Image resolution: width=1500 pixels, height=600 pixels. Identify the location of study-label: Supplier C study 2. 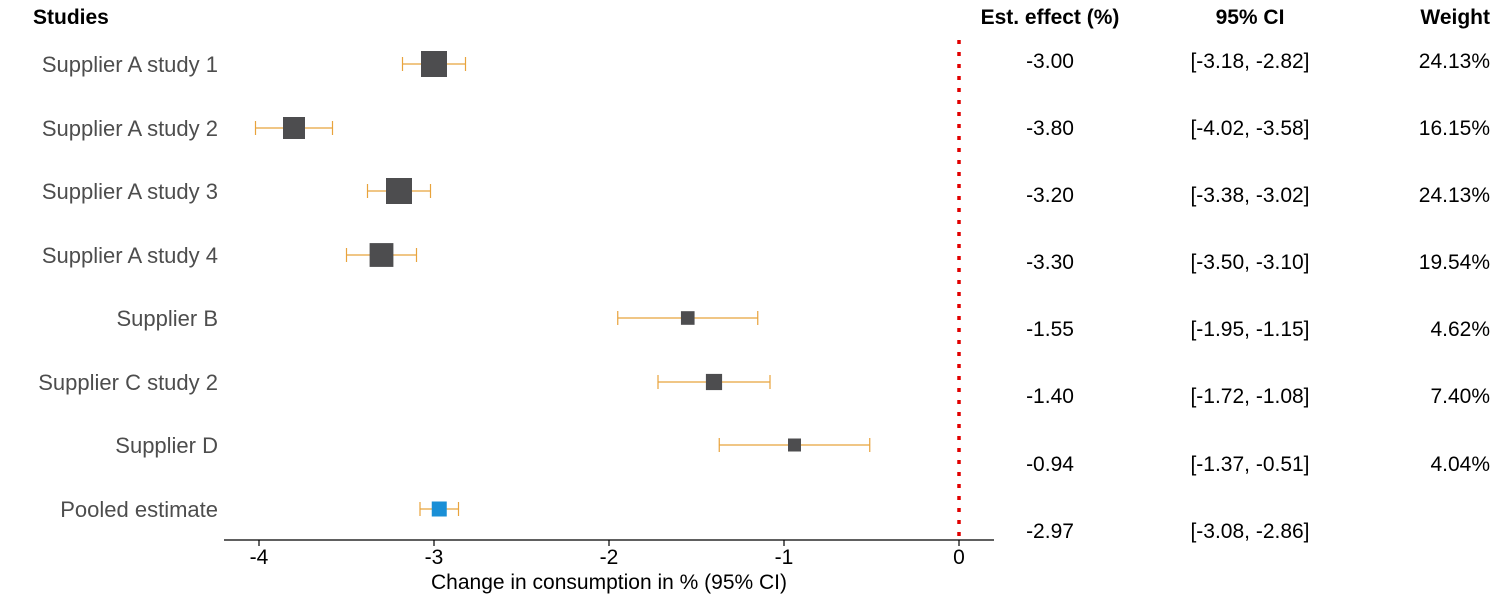
(128, 382).